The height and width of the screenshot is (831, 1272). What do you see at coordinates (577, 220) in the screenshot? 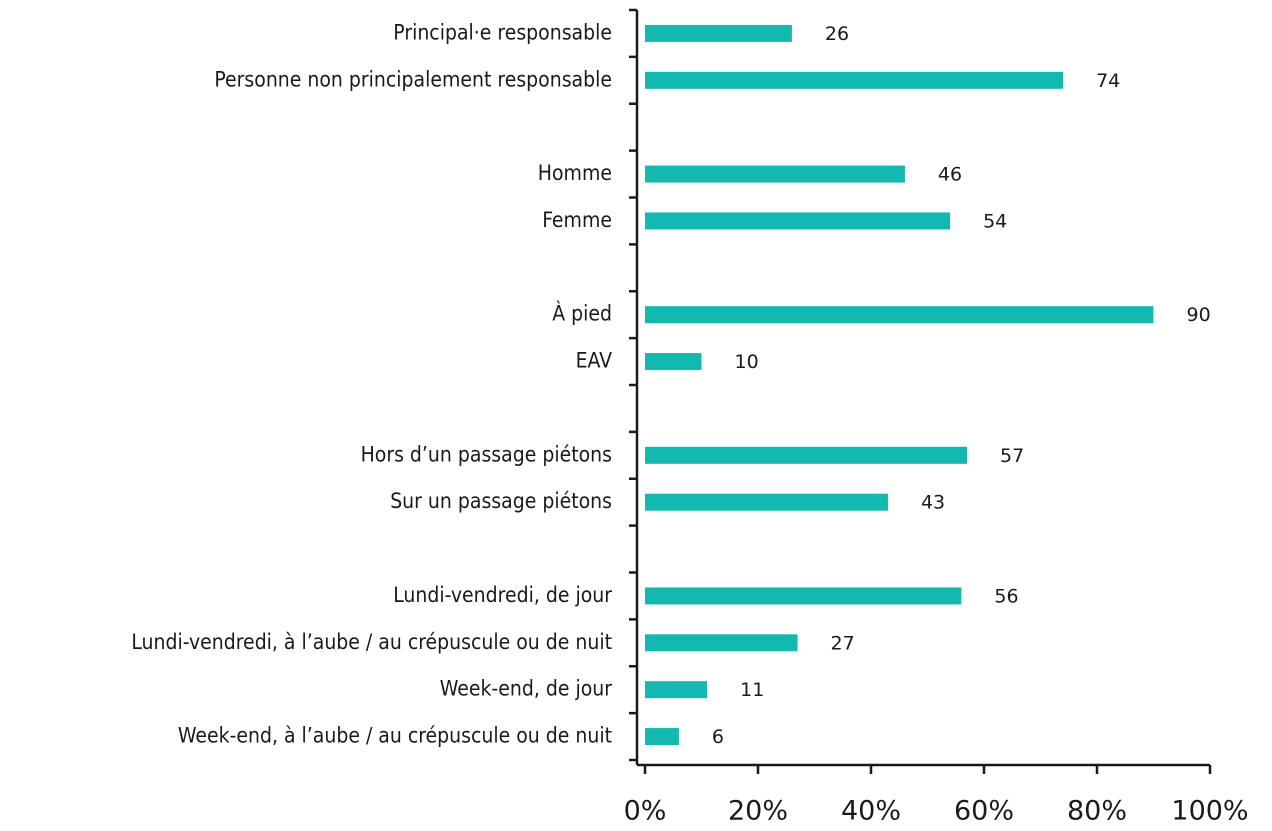
I see `category-label: Femme` at bounding box center [577, 220].